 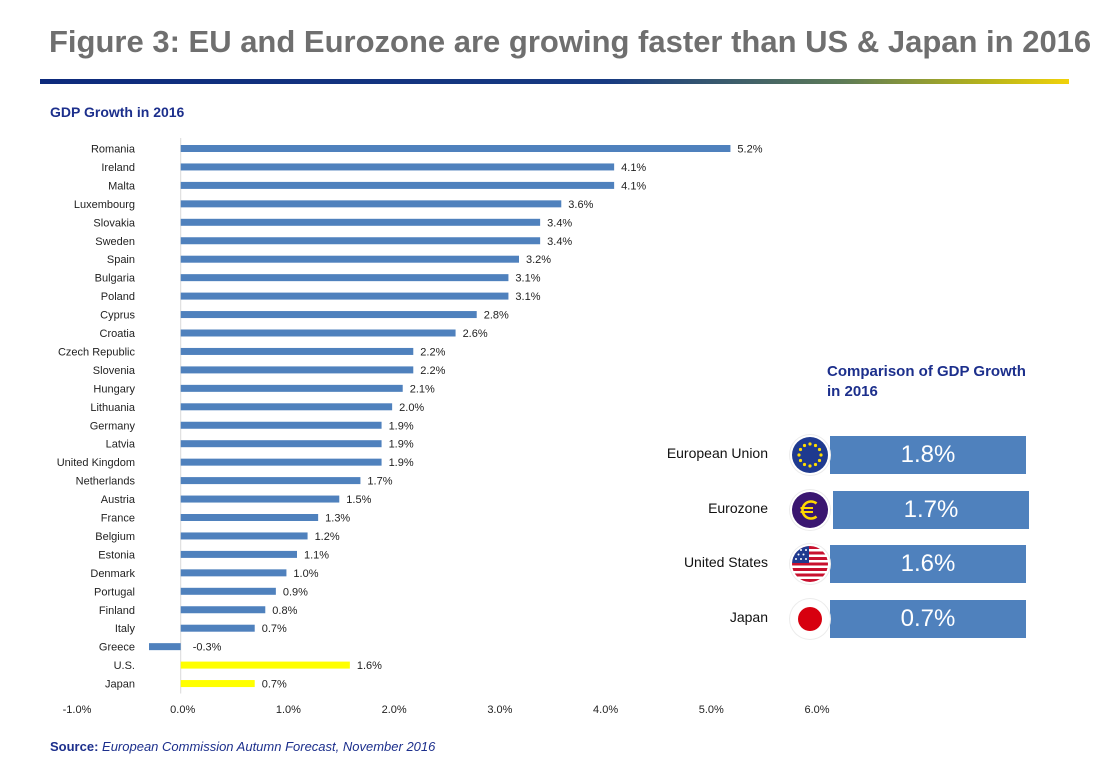 I want to click on x-tick-label: 0.0%, so click(x=182, y=710).